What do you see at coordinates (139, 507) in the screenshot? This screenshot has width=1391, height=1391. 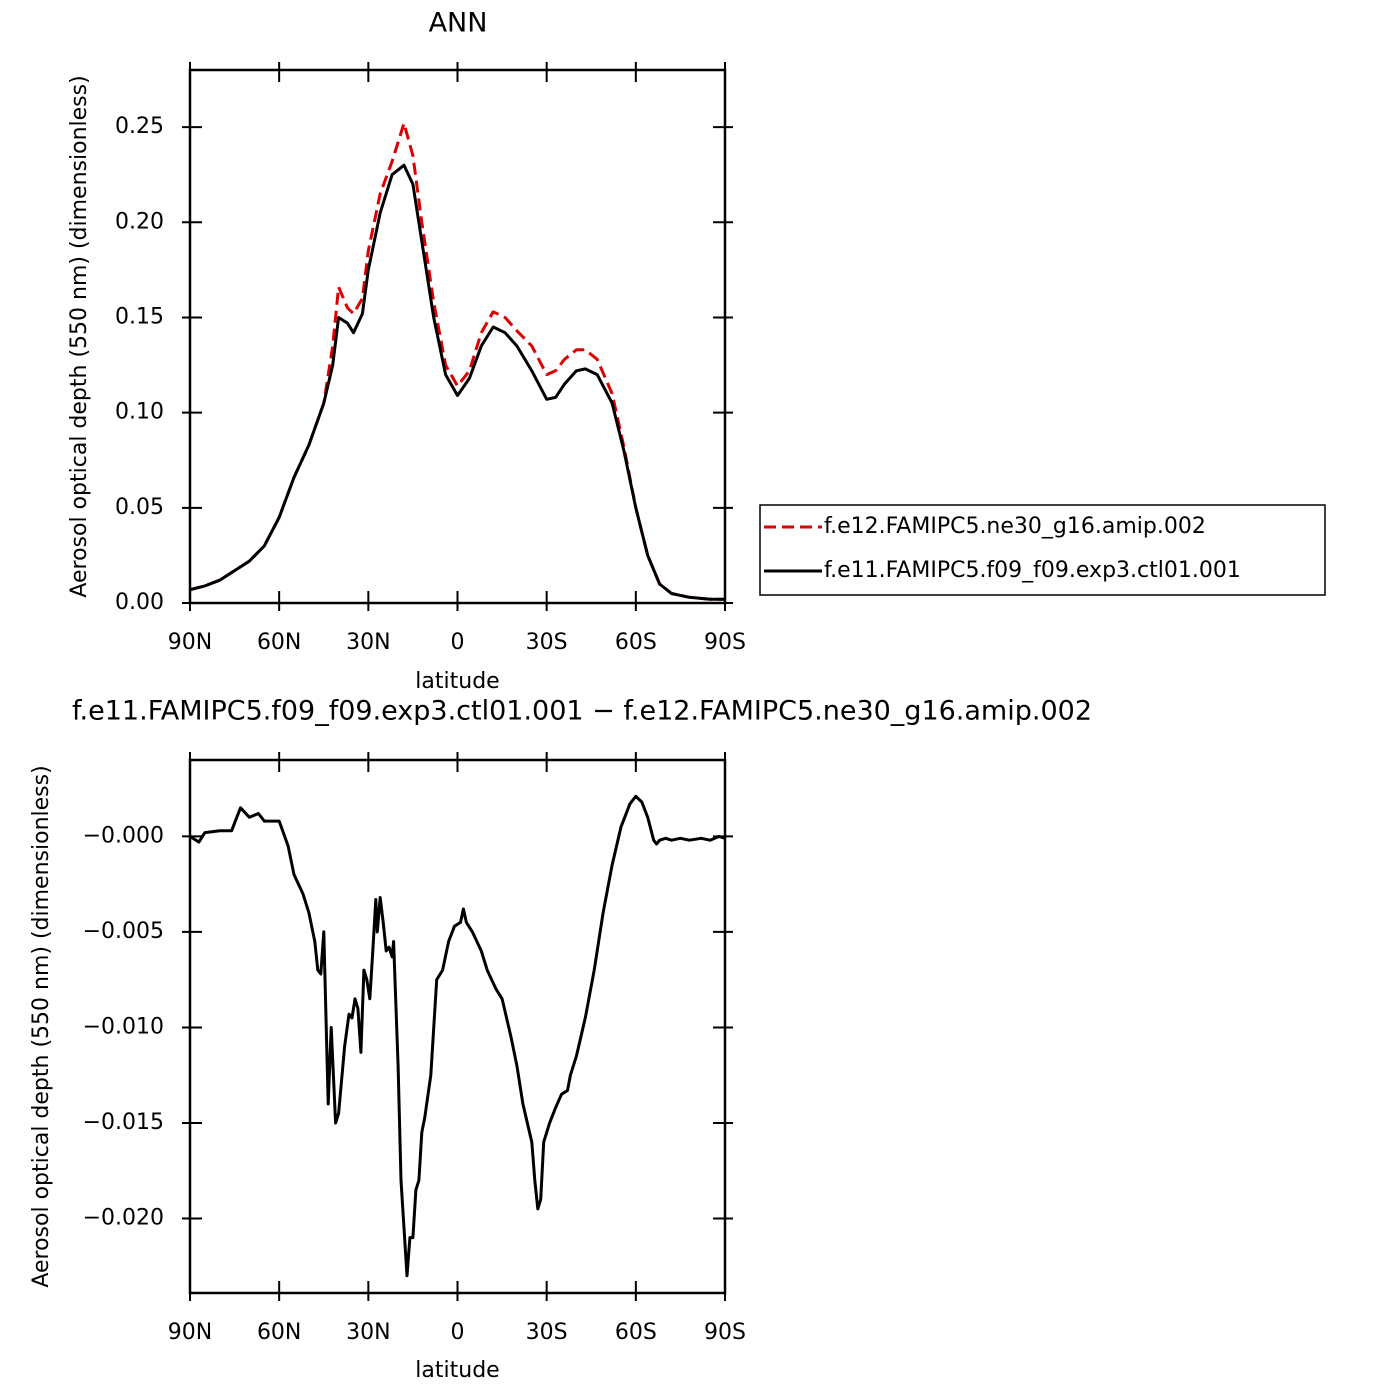 I see `y-tick-label: 0.05` at bounding box center [139, 507].